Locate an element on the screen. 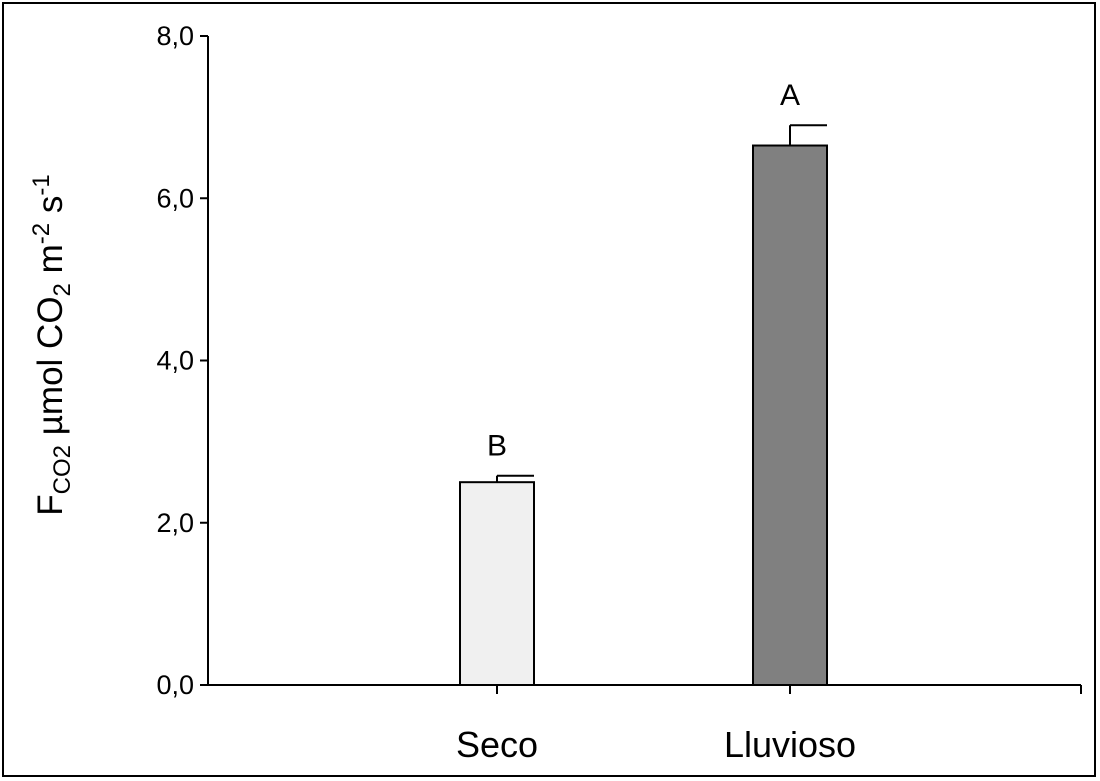  y-tick-label: 8,0 is located at coordinates (175, 36).